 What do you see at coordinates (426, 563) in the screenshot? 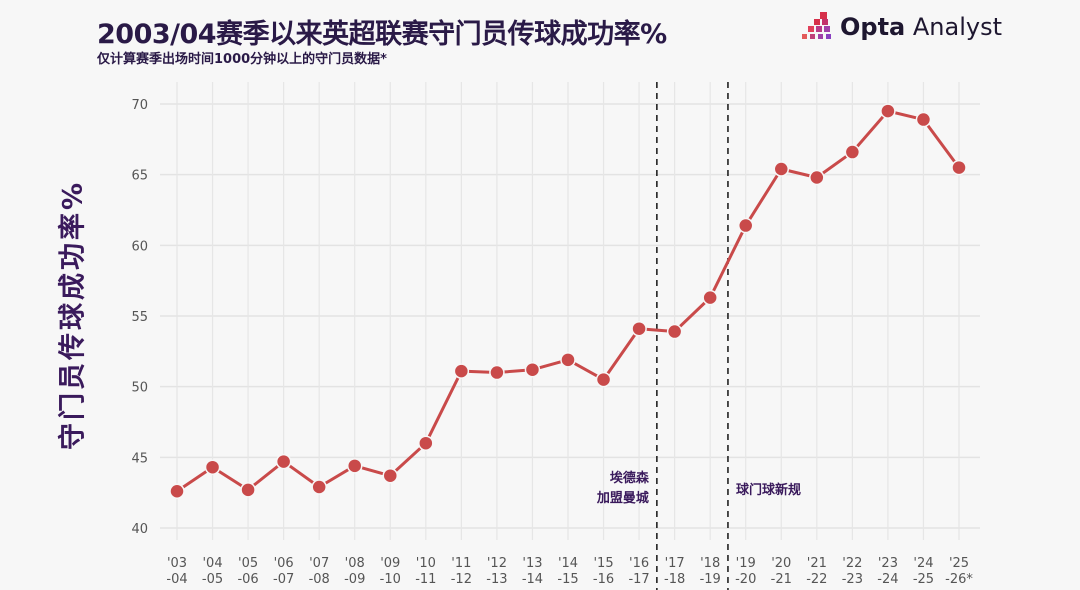
I see `x-tick-label: '10` at bounding box center [426, 563].